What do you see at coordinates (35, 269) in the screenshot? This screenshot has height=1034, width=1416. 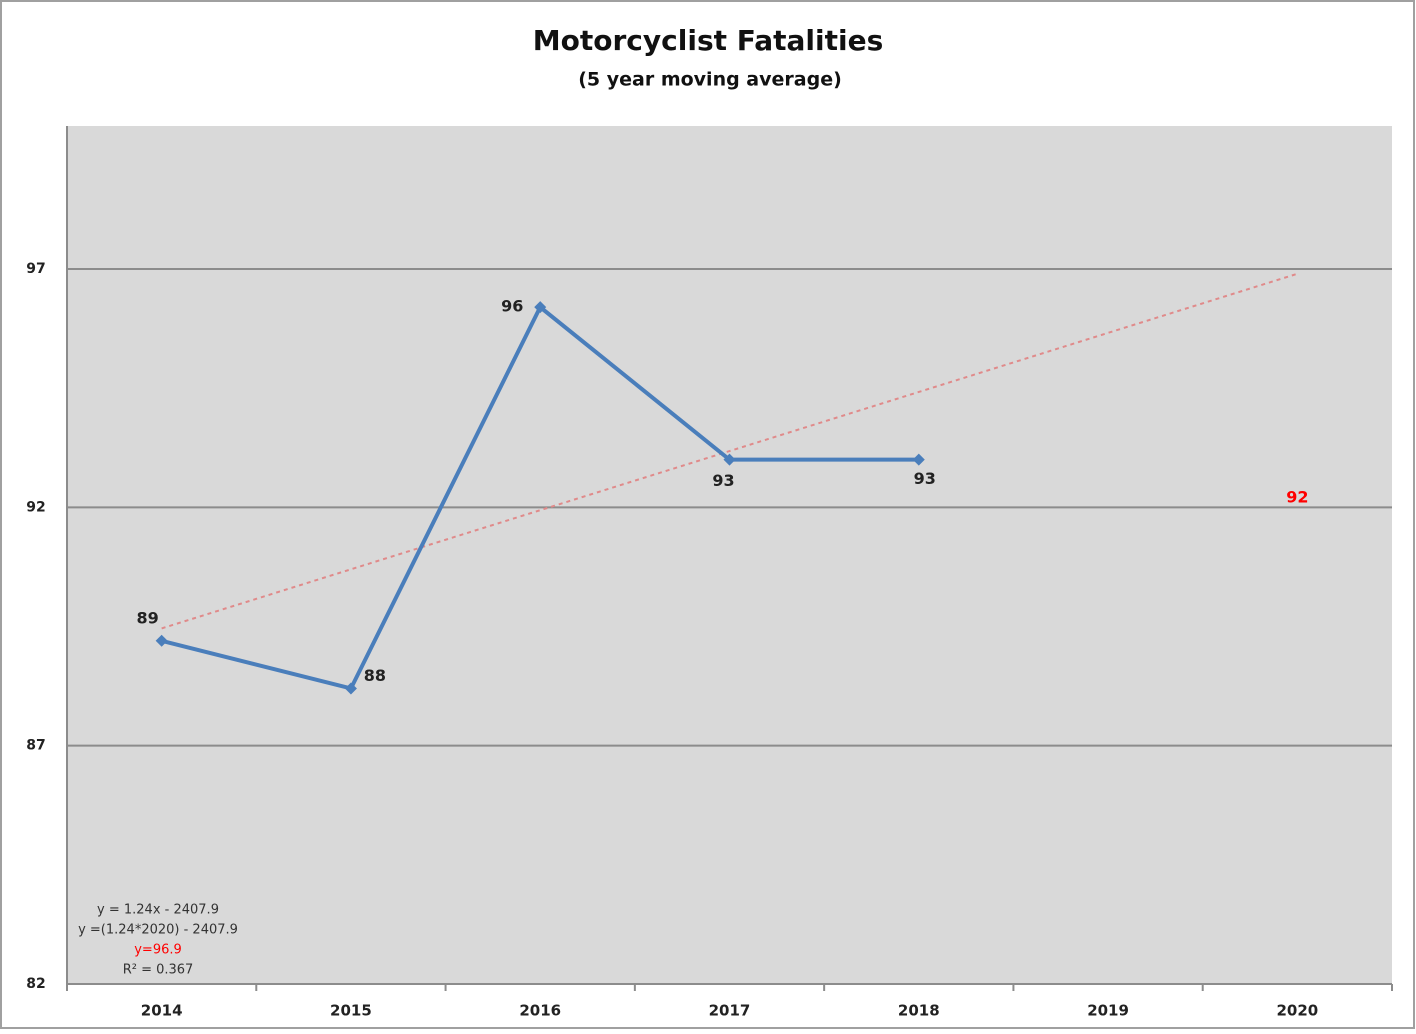 I see `y-tick-label: 97` at bounding box center [35, 269].